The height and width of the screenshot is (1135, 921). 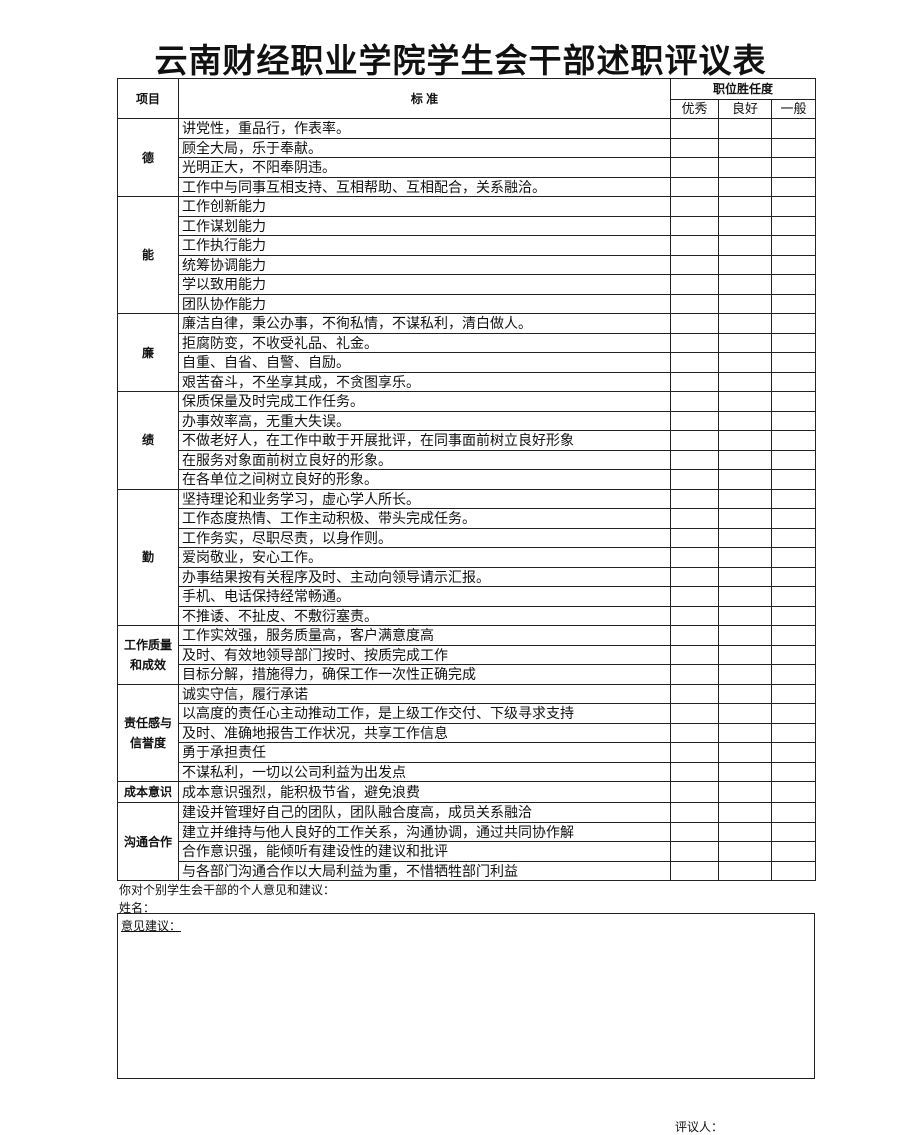 I want to click on criterion-row: 在各单位之间树立良好的形象。, so click(x=467, y=479).